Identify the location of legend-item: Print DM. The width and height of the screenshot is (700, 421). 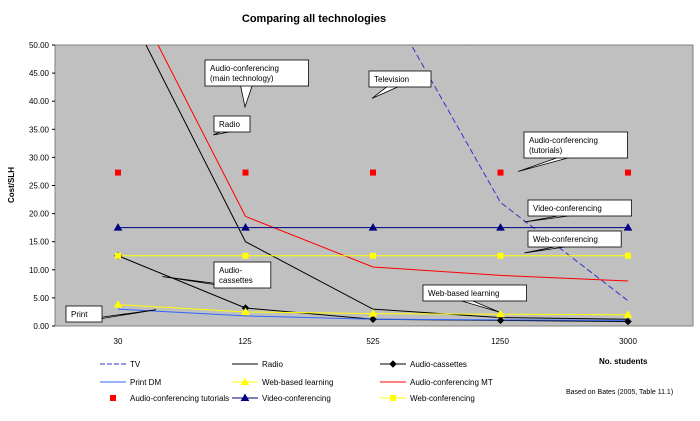
(130, 382).